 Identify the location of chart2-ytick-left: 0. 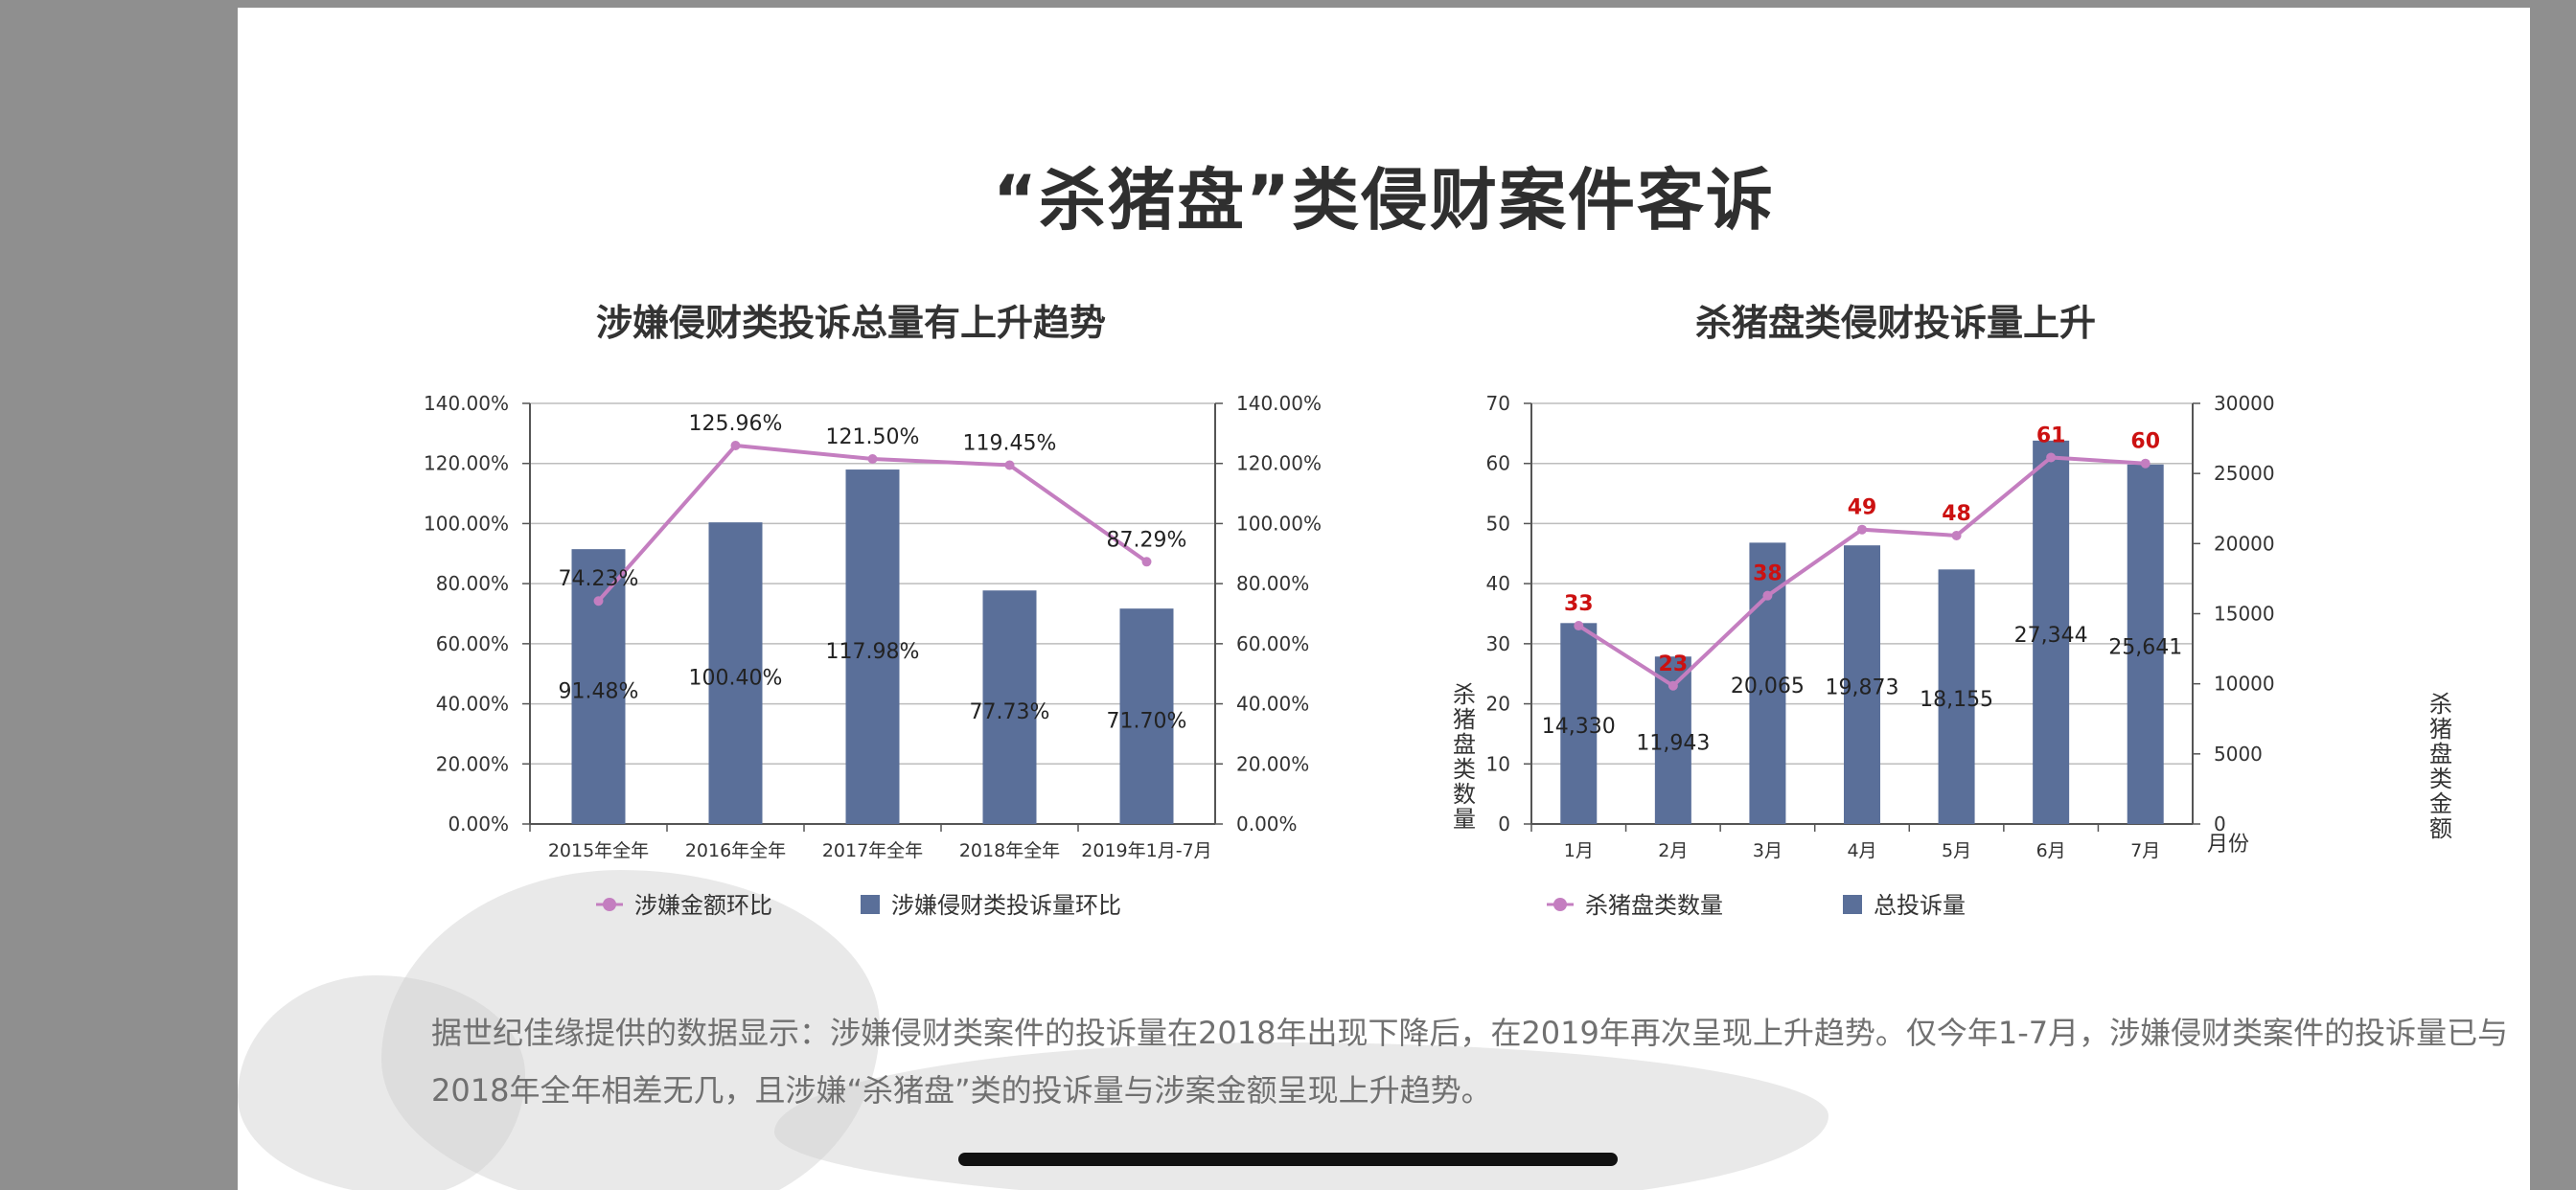
(1504, 824).